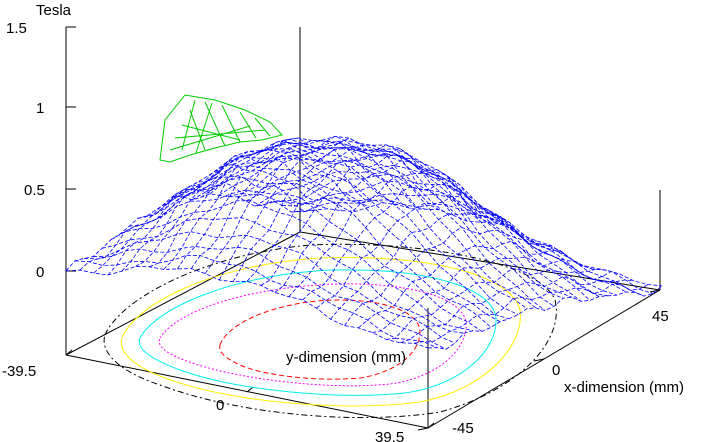  I want to click on z-tick-label: 0.5, so click(34, 190).